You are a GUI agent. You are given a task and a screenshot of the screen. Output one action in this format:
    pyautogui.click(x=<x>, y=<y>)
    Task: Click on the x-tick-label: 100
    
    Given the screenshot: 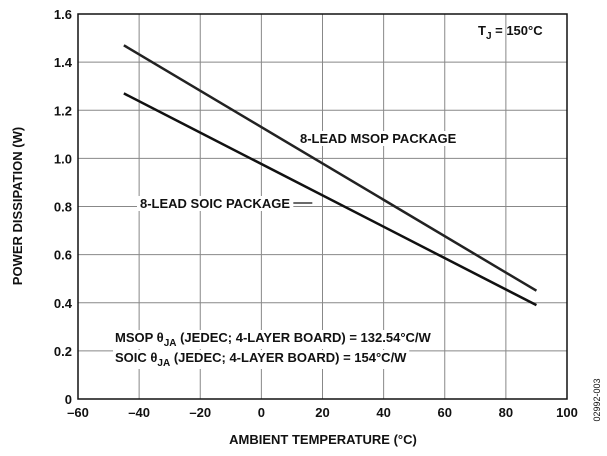 What is the action you would take?
    pyautogui.click(x=567, y=412)
    